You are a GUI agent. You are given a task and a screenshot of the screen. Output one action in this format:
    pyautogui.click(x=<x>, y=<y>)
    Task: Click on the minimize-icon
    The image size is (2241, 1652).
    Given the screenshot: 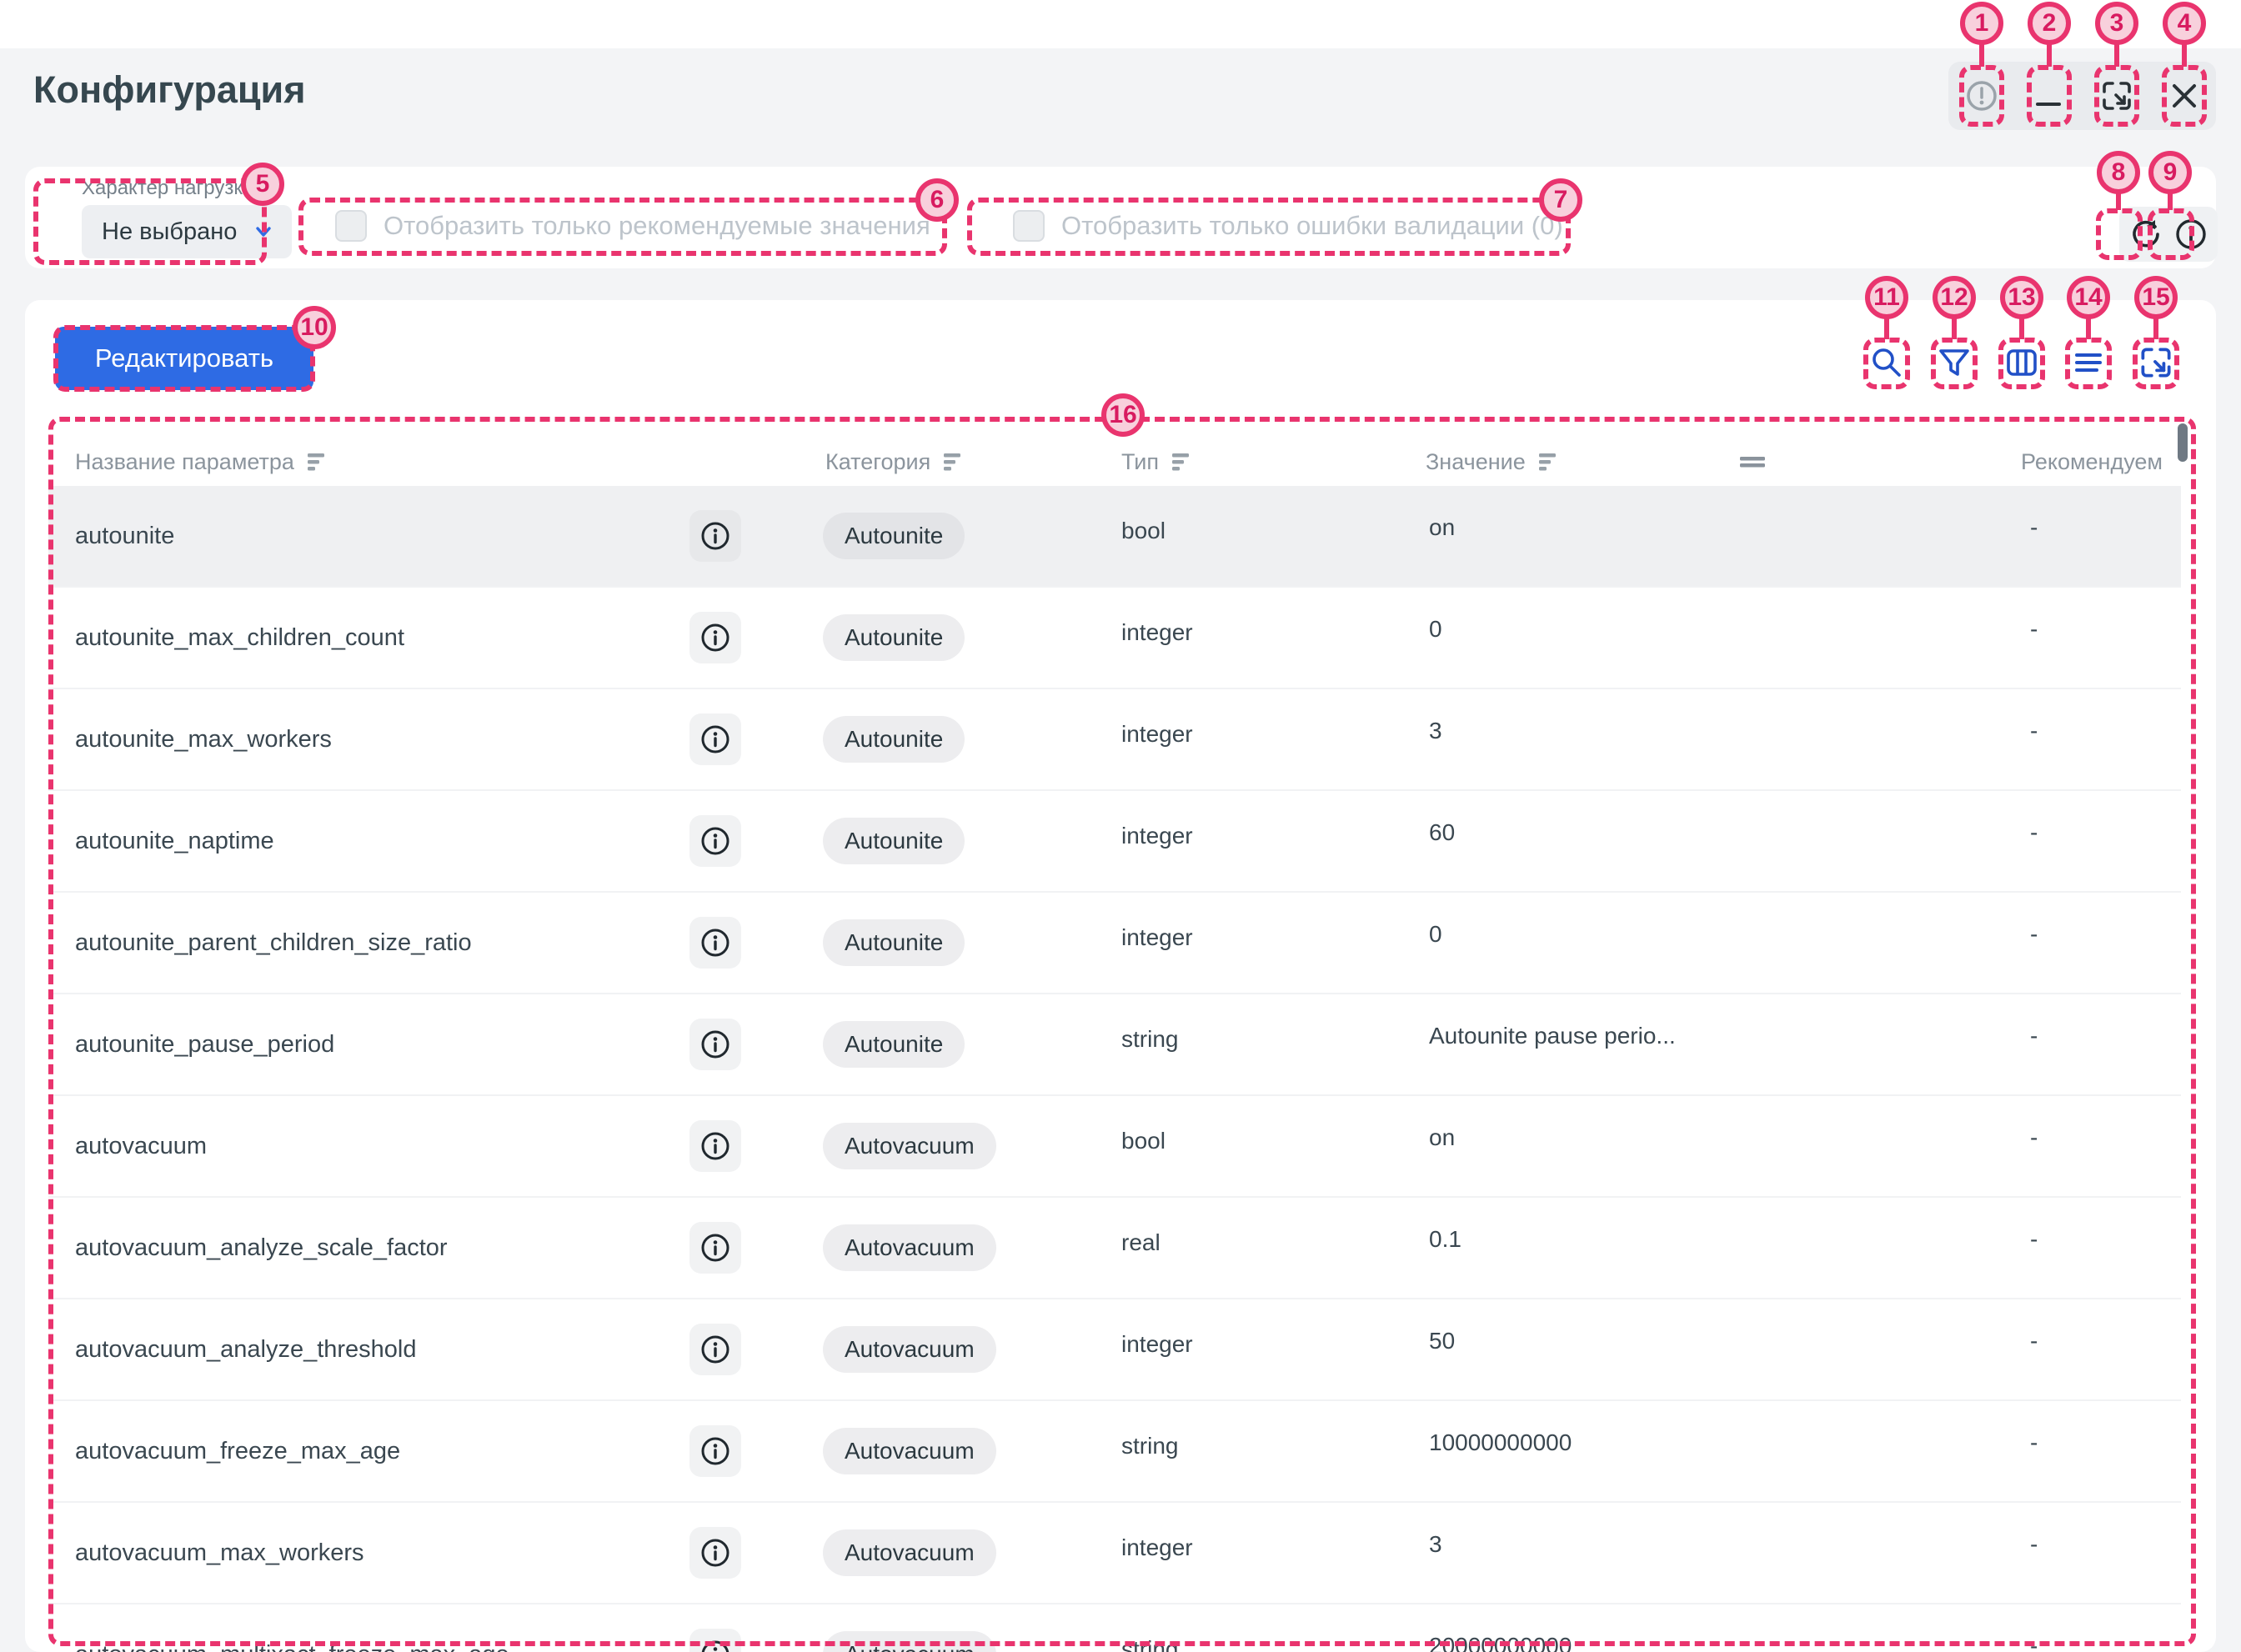 What is the action you would take?
    pyautogui.click(x=2049, y=96)
    